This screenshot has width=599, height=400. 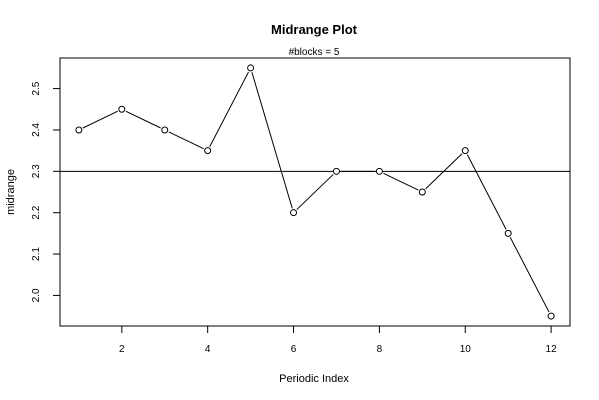 I want to click on x-tick-label: 8, so click(x=380, y=349).